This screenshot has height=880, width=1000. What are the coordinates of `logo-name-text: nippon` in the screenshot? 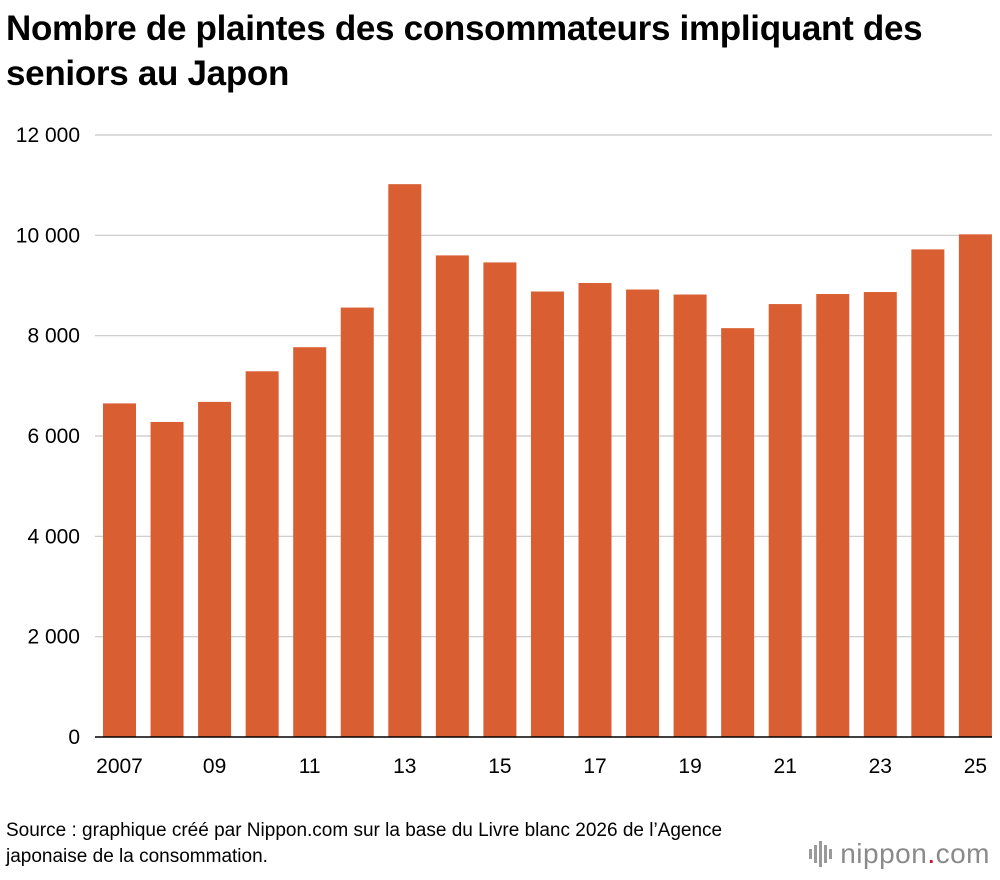 It's located at (884, 853).